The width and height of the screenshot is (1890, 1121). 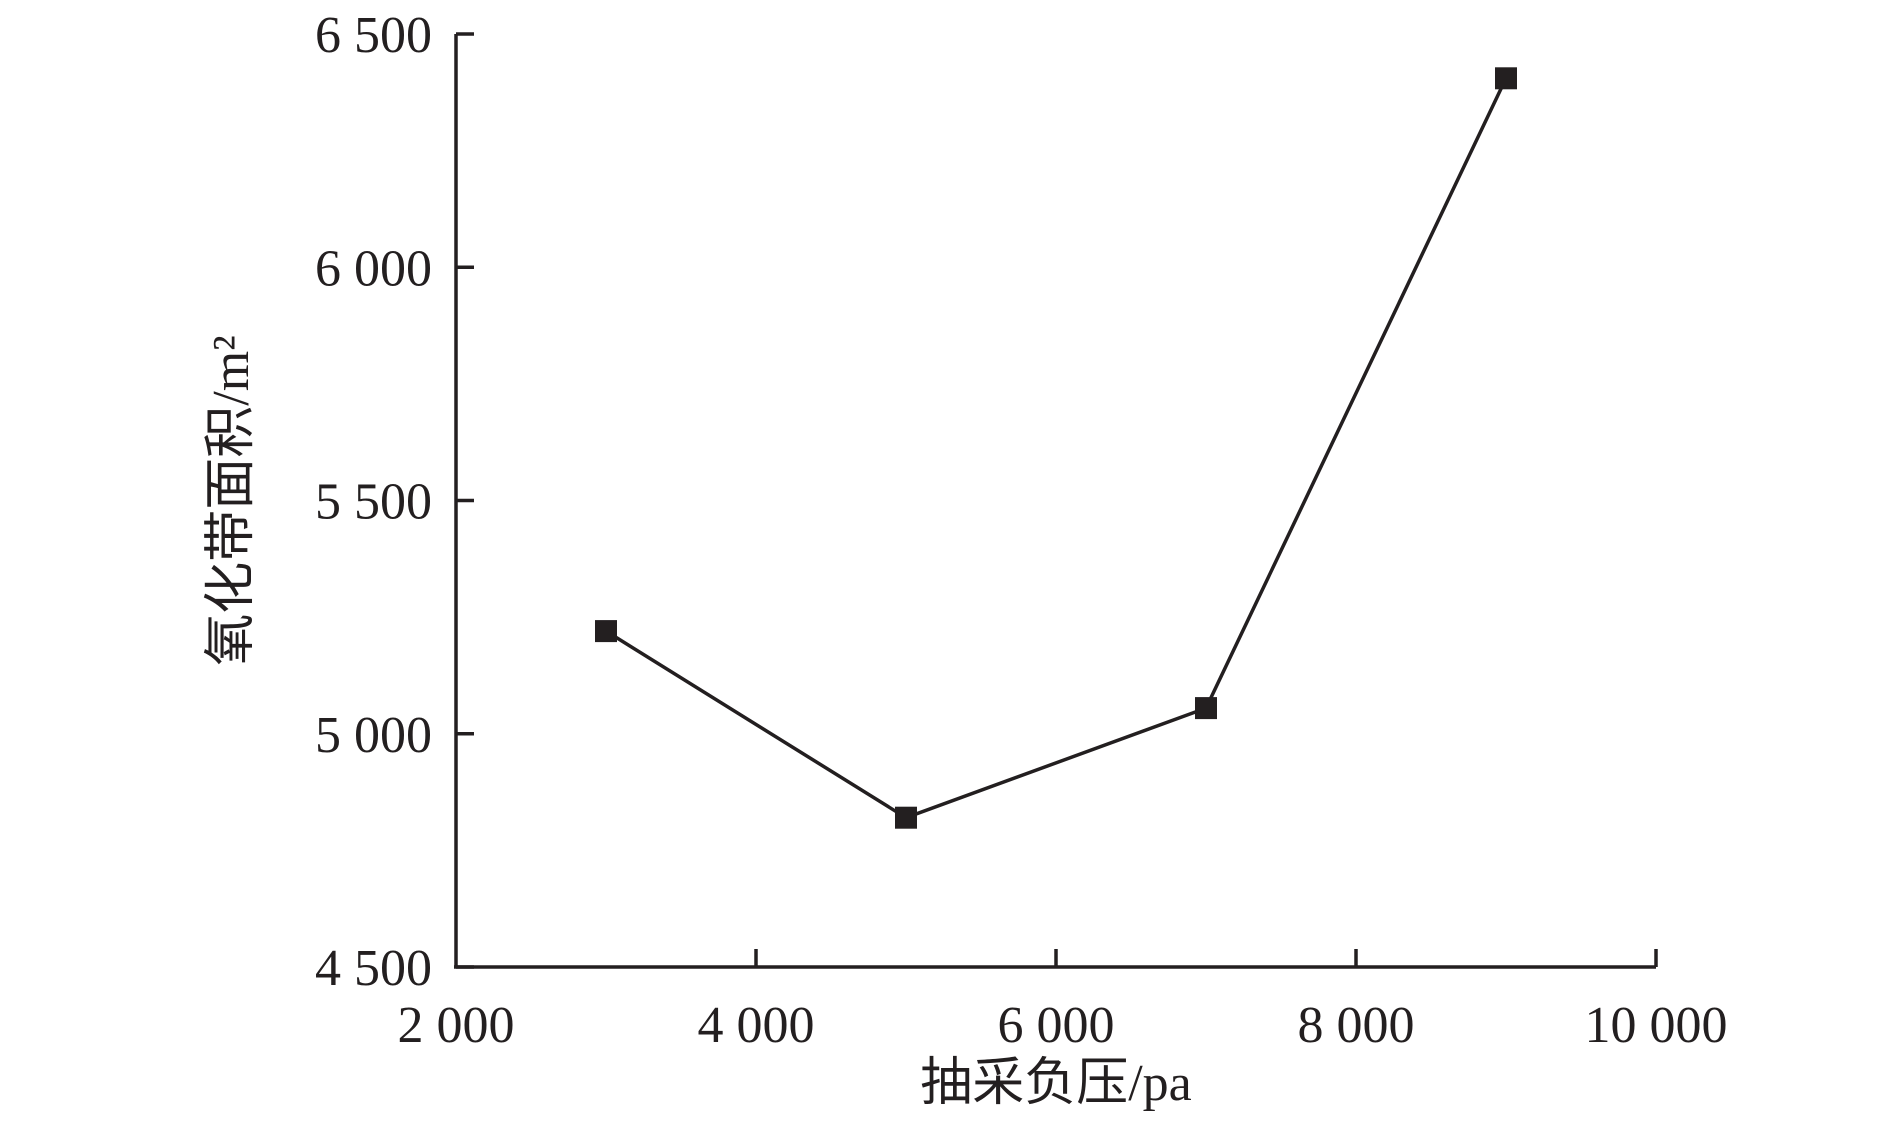 What do you see at coordinates (1356, 1025) in the screenshot?
I see `x-tick-label: 8 000` at bounding box center [1356, 1025].